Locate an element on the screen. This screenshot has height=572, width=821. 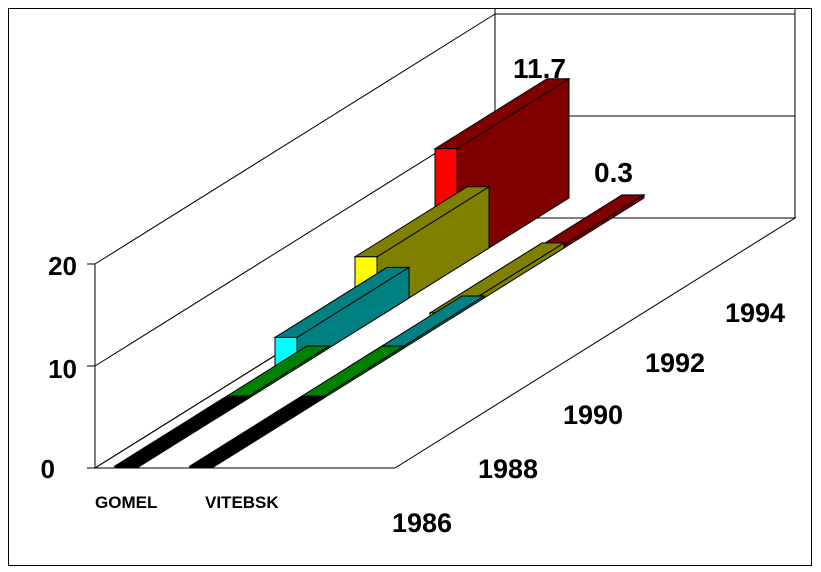
depth-label-1994: 1994 is located at coordinates (755, 313).